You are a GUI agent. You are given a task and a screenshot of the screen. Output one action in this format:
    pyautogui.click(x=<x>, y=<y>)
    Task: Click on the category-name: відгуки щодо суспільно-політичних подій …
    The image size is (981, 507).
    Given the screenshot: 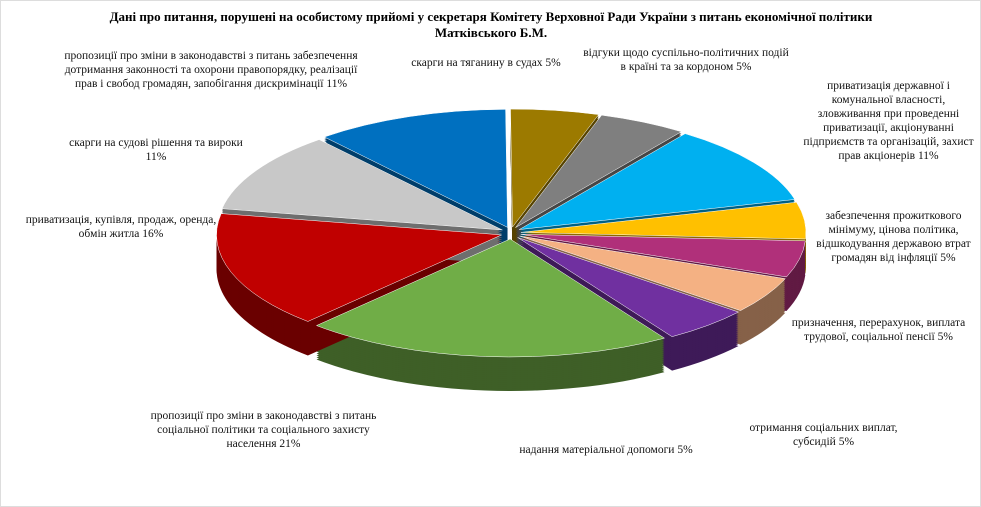 What is the action you would take?
    pyautogui.click(x=686, y=60)
    